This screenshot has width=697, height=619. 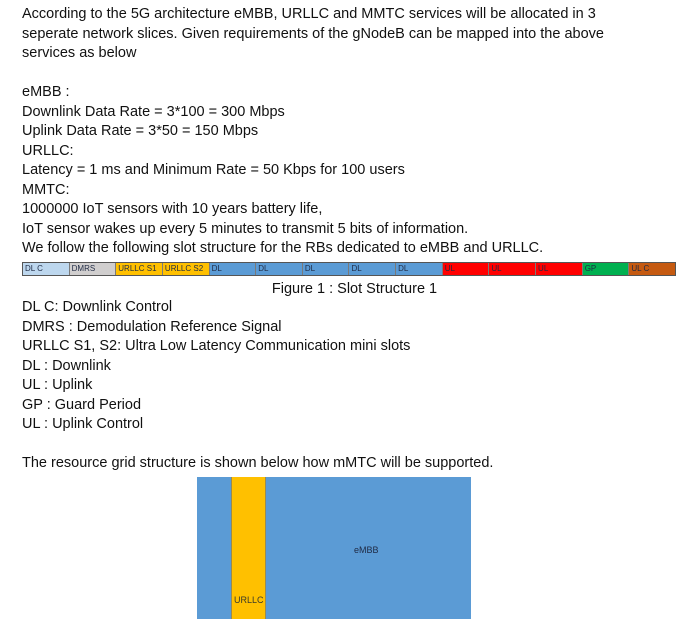 What do you see at coordinates (57, 385) in the screenshot?
I see `text-line: UL : Uplink` at bounding box center [57, 385].